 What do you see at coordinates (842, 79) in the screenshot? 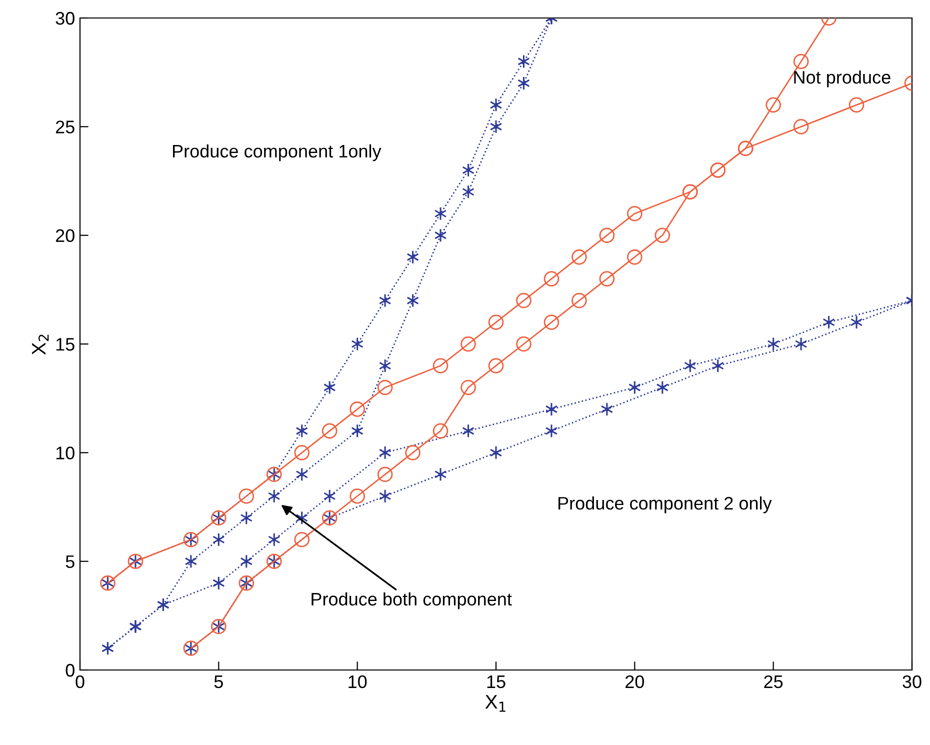
I see `annotation: Not produce` at bounding box center [842, 79].